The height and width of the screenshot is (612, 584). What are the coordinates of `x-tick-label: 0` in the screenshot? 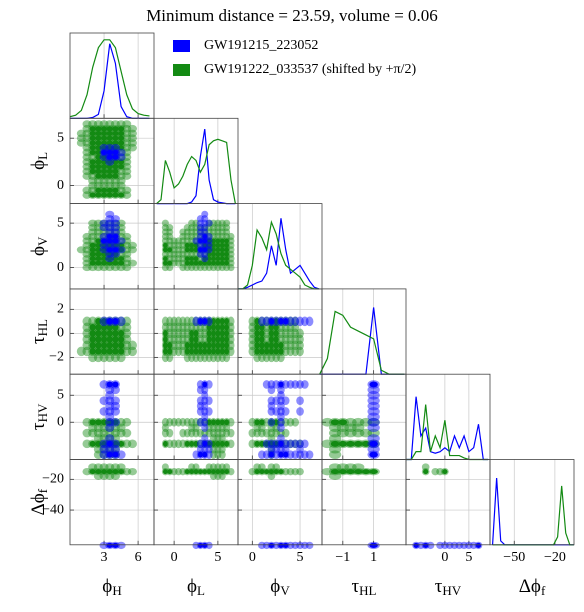 It's located at (444, 557).